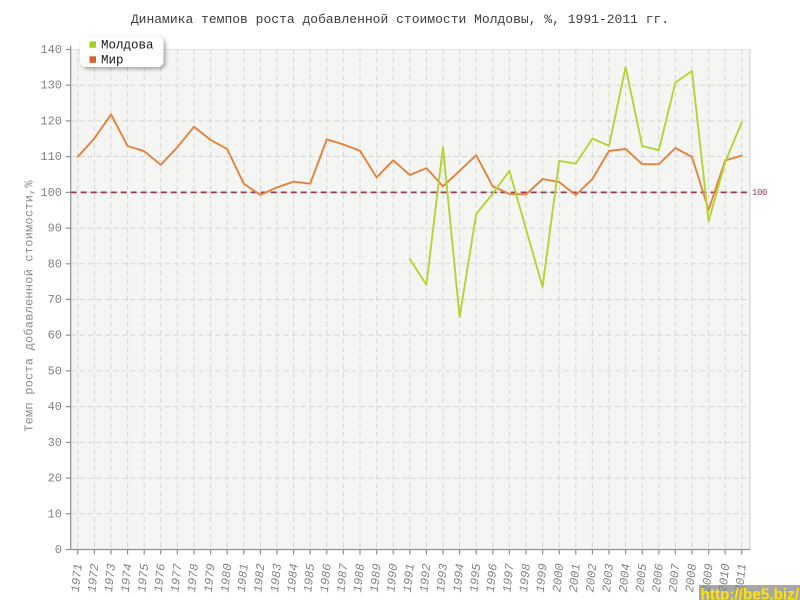 The height and width of the screenshot is (600, 800). What do you see at coordinates (193, 578) in the screenshot?
I see `svg-text: 1978` at bounding box center [193, 578].